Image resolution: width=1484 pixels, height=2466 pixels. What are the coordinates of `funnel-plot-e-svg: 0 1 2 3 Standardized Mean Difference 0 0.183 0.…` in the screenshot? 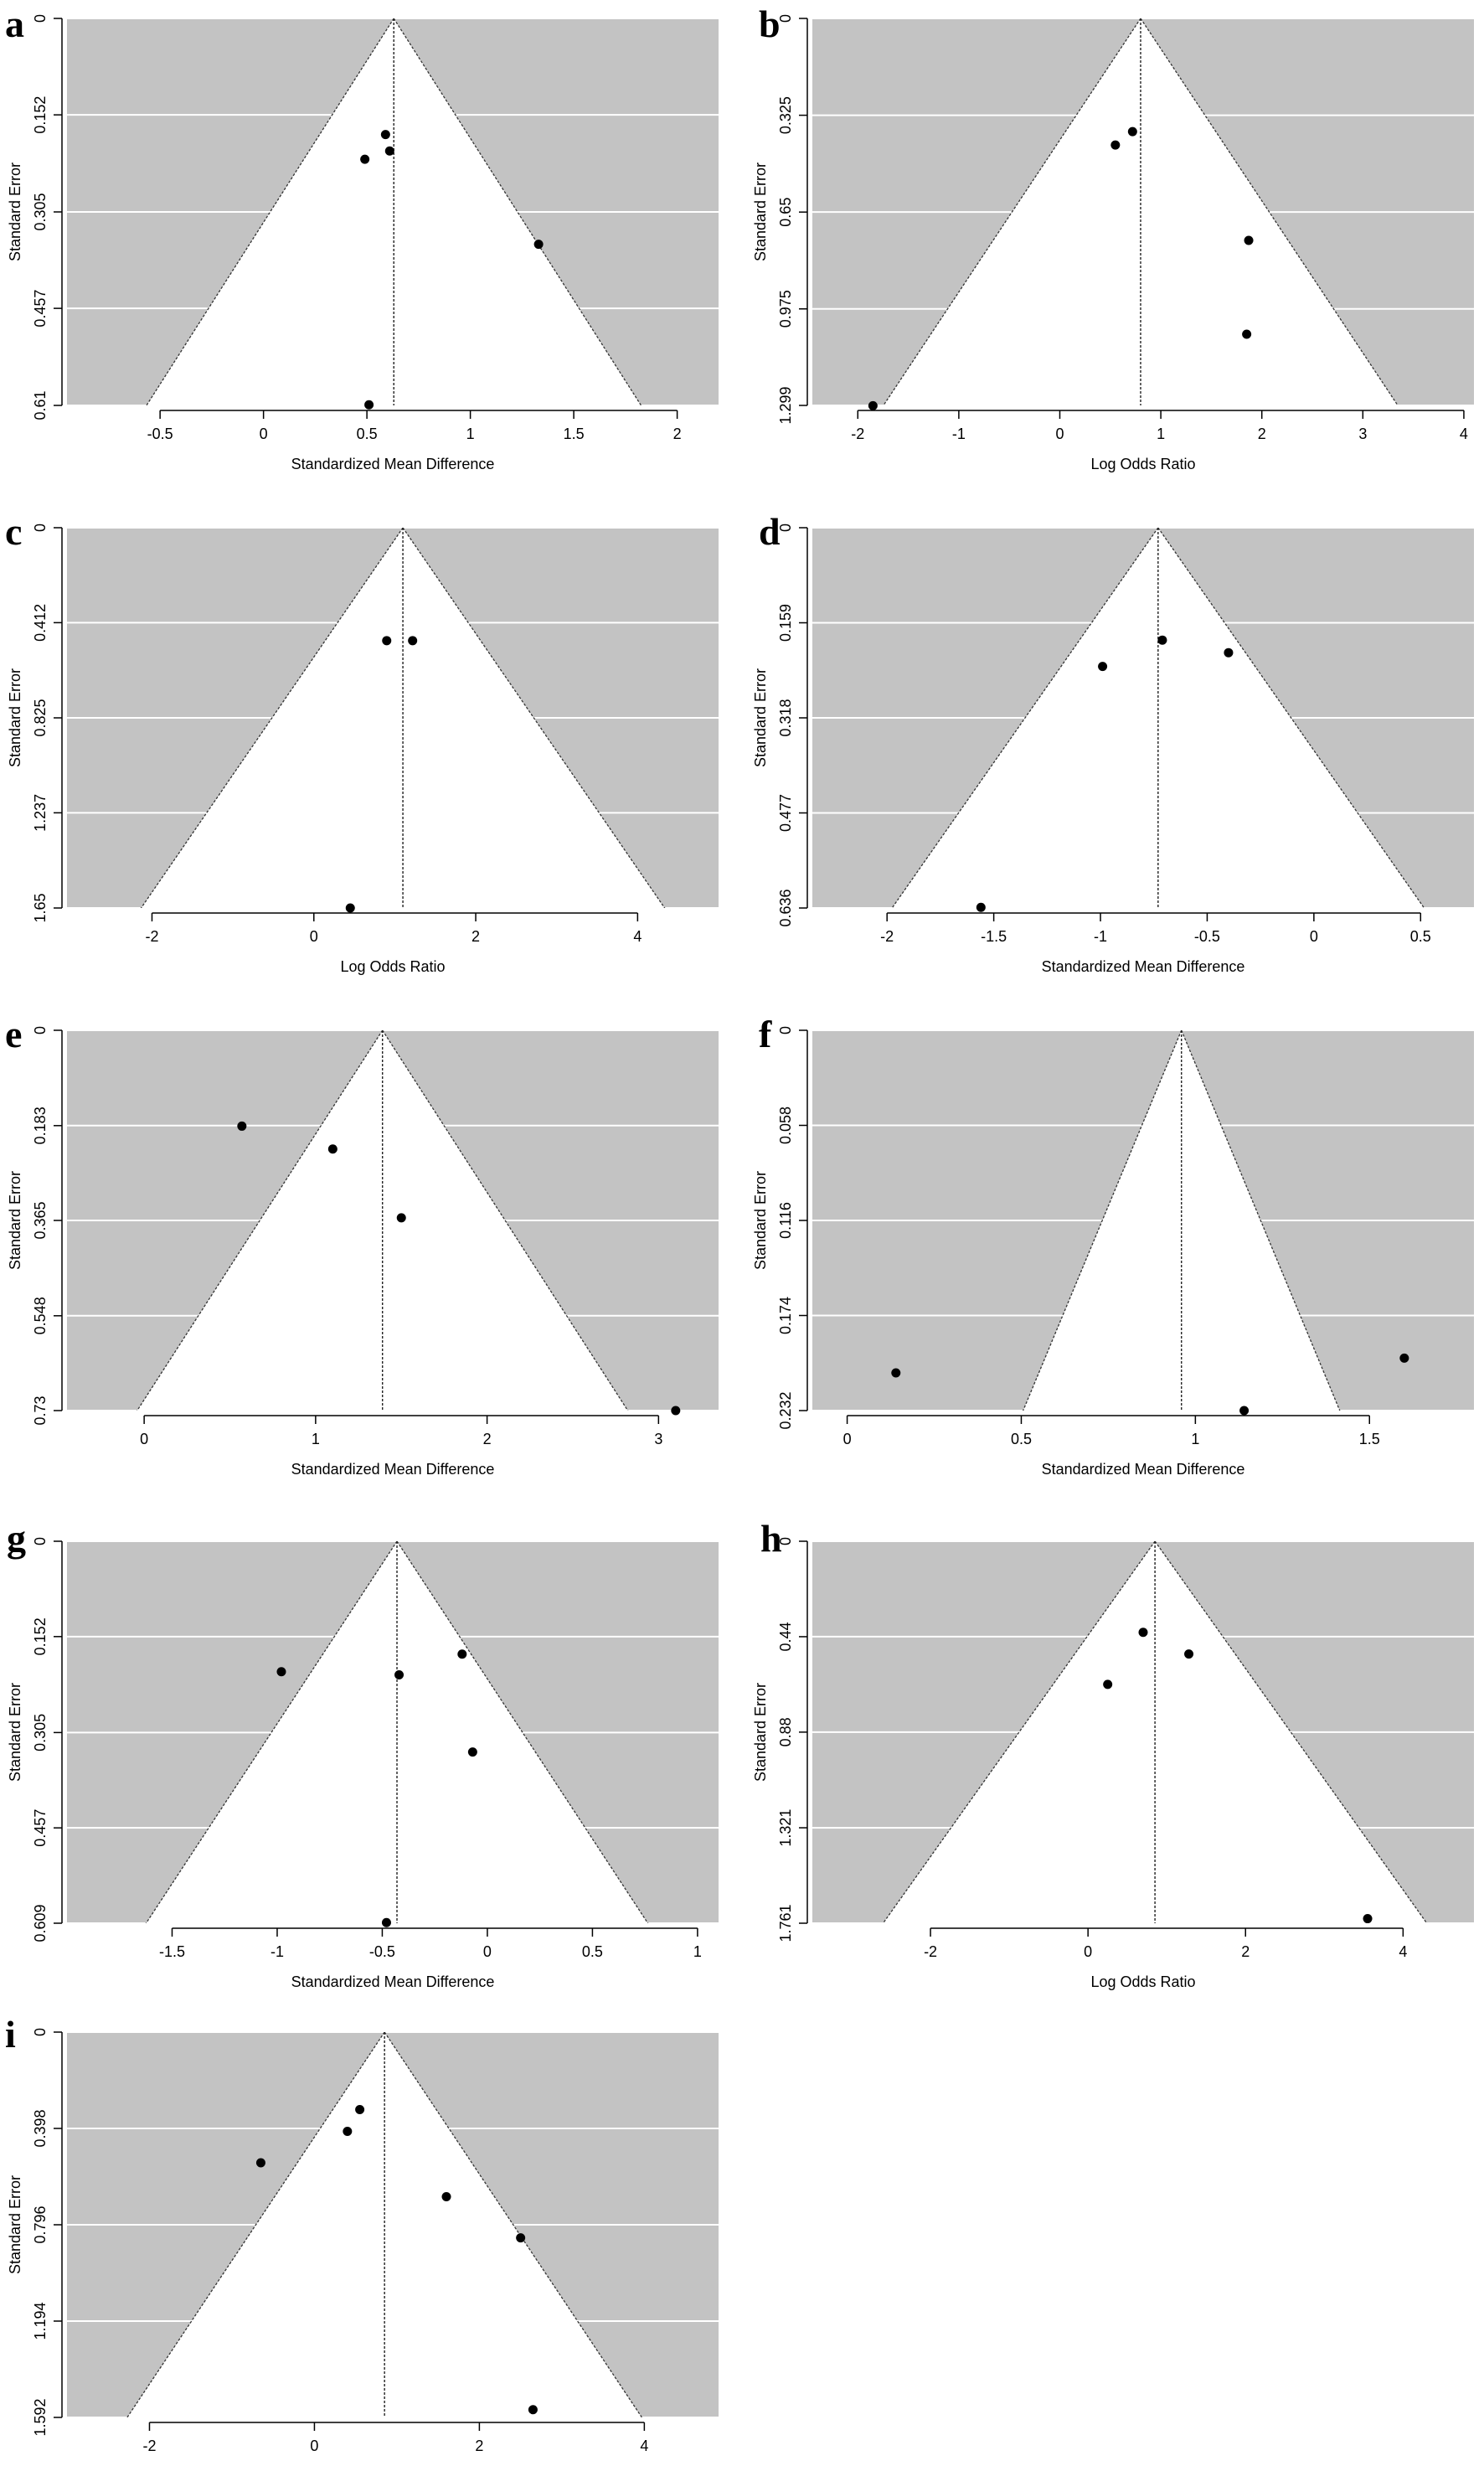 It's located at (363, 1252).